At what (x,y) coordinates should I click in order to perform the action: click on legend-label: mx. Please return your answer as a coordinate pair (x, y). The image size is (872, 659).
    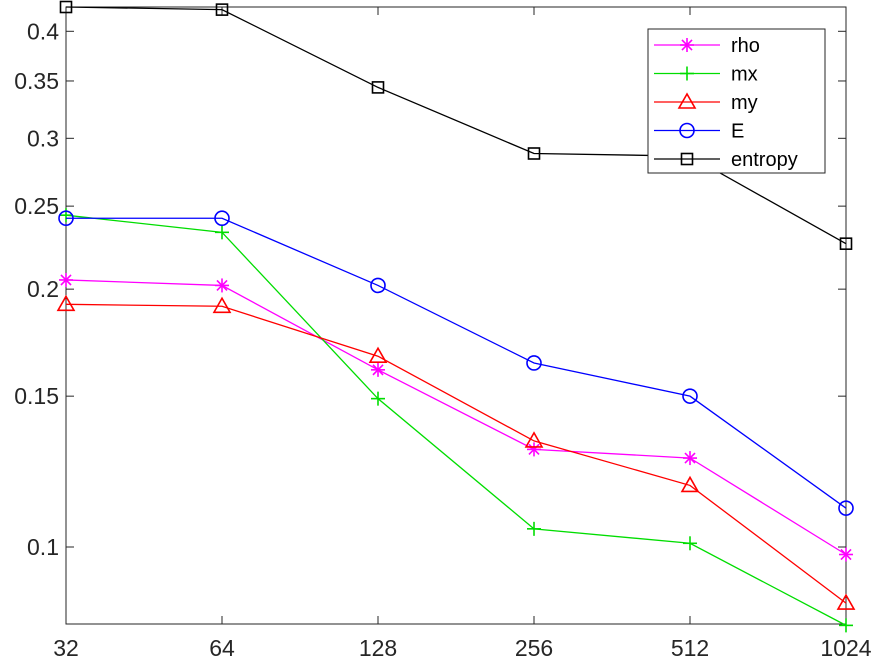
    Looking at the image, I should click on (744, 75).